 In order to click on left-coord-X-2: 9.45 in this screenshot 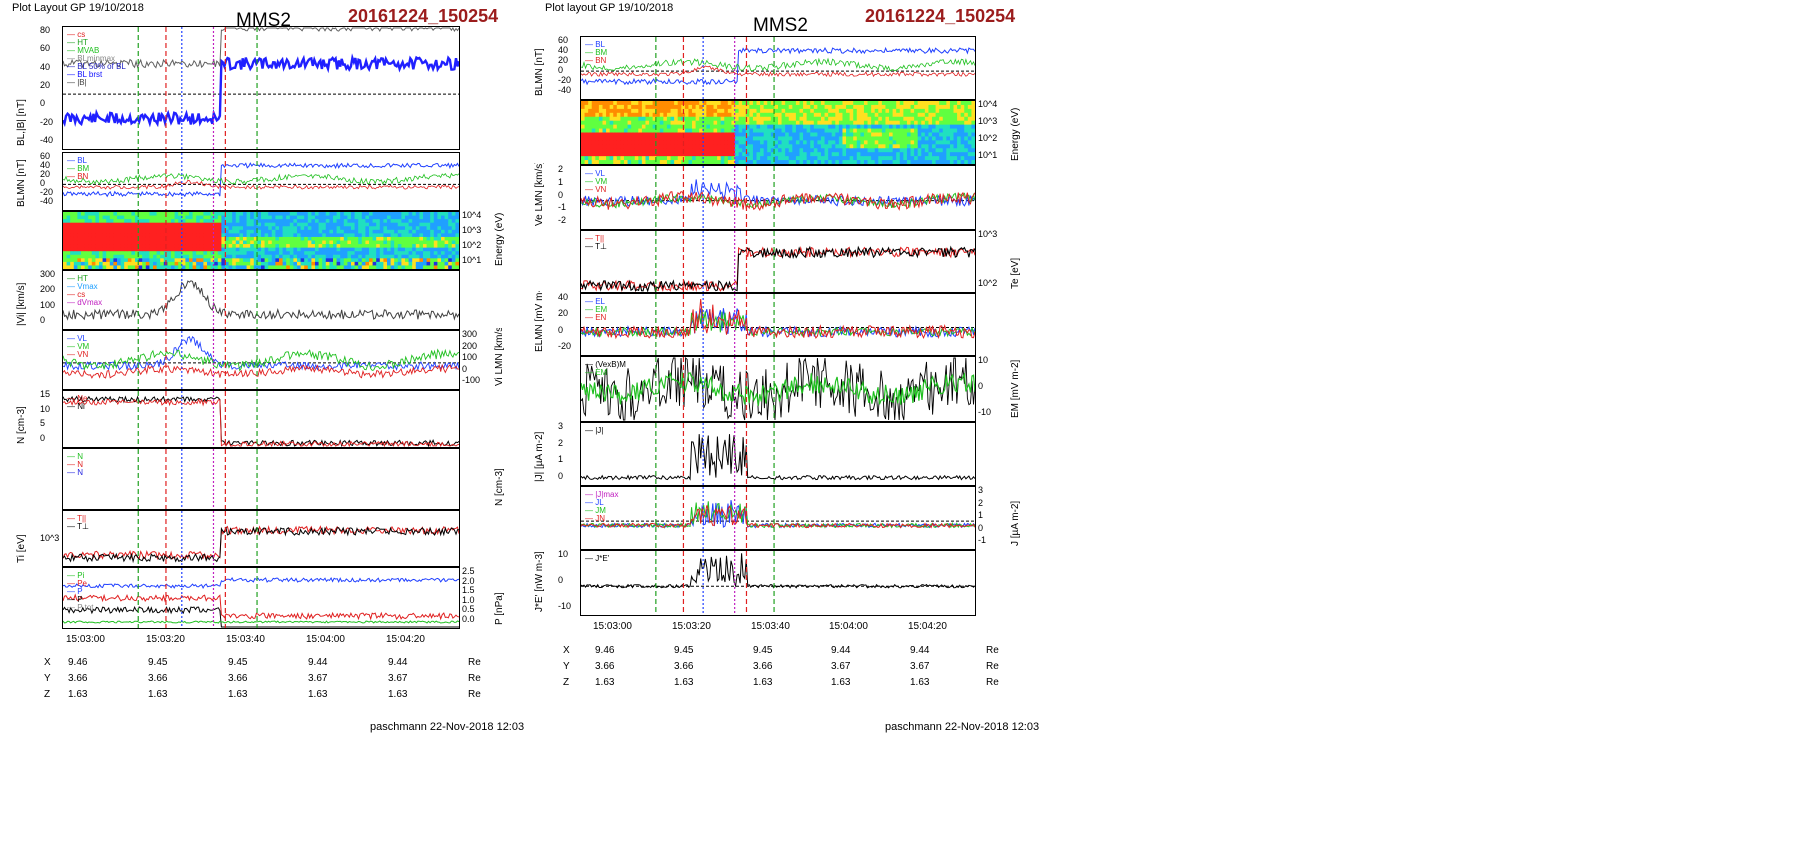, I will do `click(238, 662)`.